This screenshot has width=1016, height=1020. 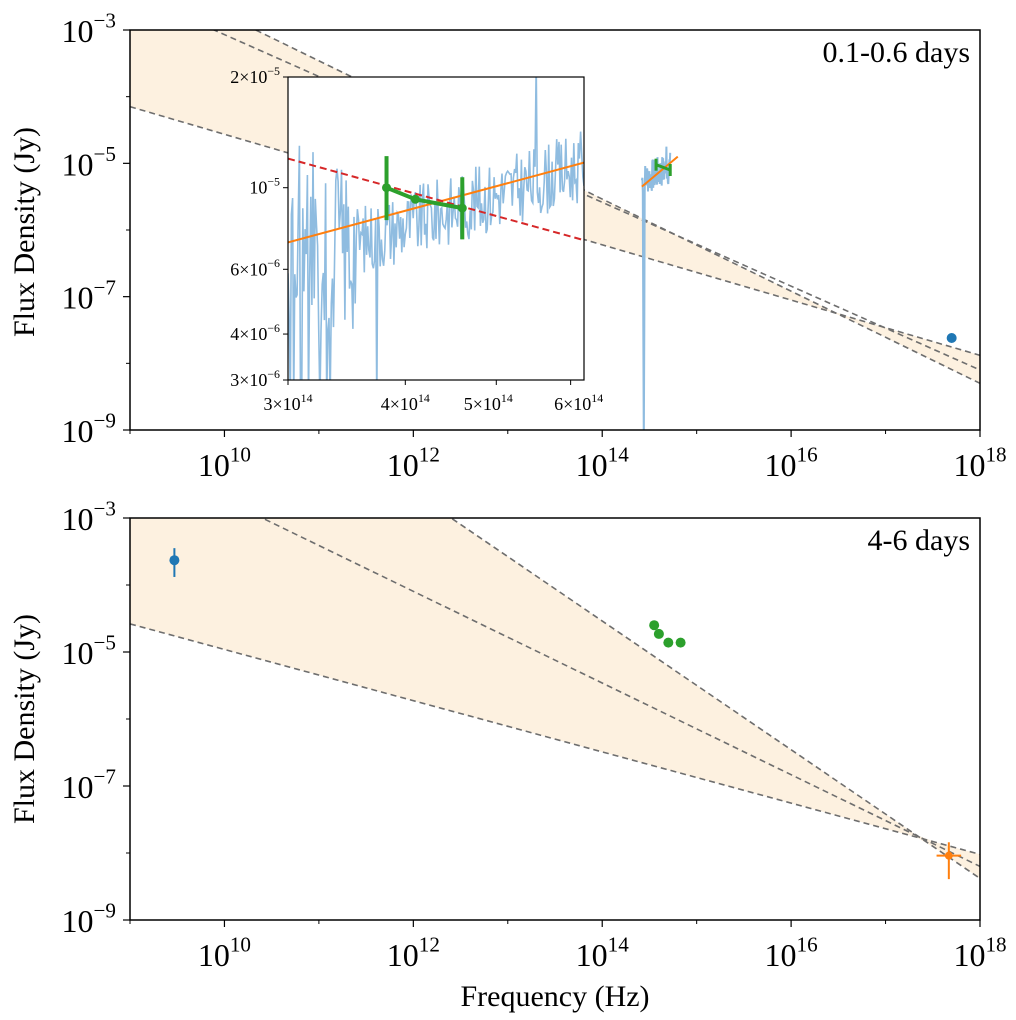 I want to click on inset-x-tick-label: 5×10¹⁴, so click(x=488, y=402).